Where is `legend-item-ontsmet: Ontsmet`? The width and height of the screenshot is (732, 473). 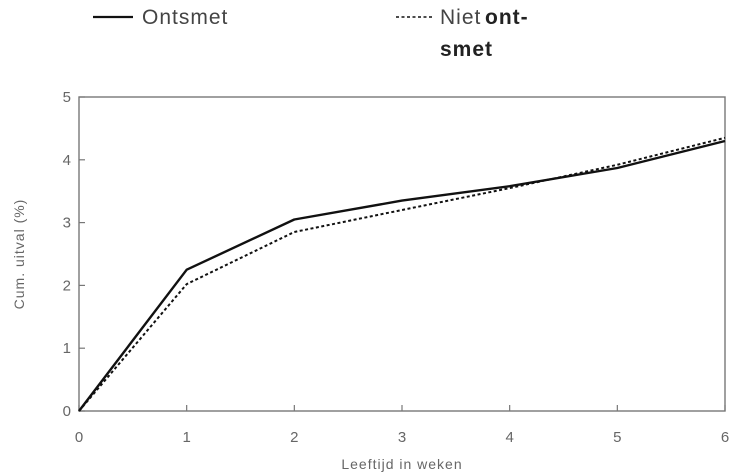 legend-item-ontsmet: Ontsmet is located at coordinates (160, 17).